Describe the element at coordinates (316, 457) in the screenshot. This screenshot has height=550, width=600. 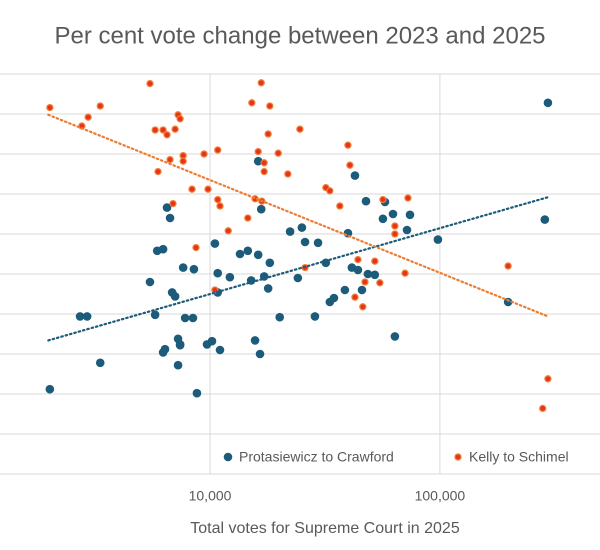
I see `legend-label: Protasiewicz to Crawford` at that location.